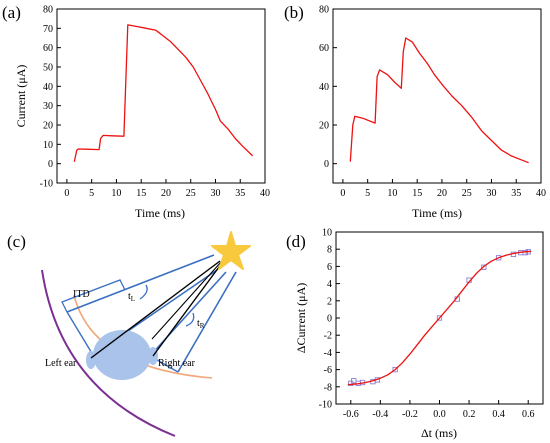  I want to click on x-tick-label: -0.2, so click(410, 414).